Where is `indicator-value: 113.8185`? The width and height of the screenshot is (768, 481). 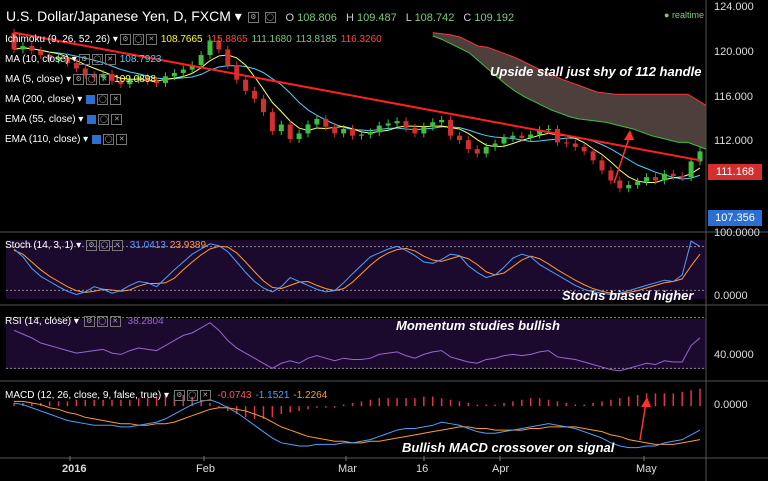
indicator-value: 113.8185 is located at coordinates (316, 40).